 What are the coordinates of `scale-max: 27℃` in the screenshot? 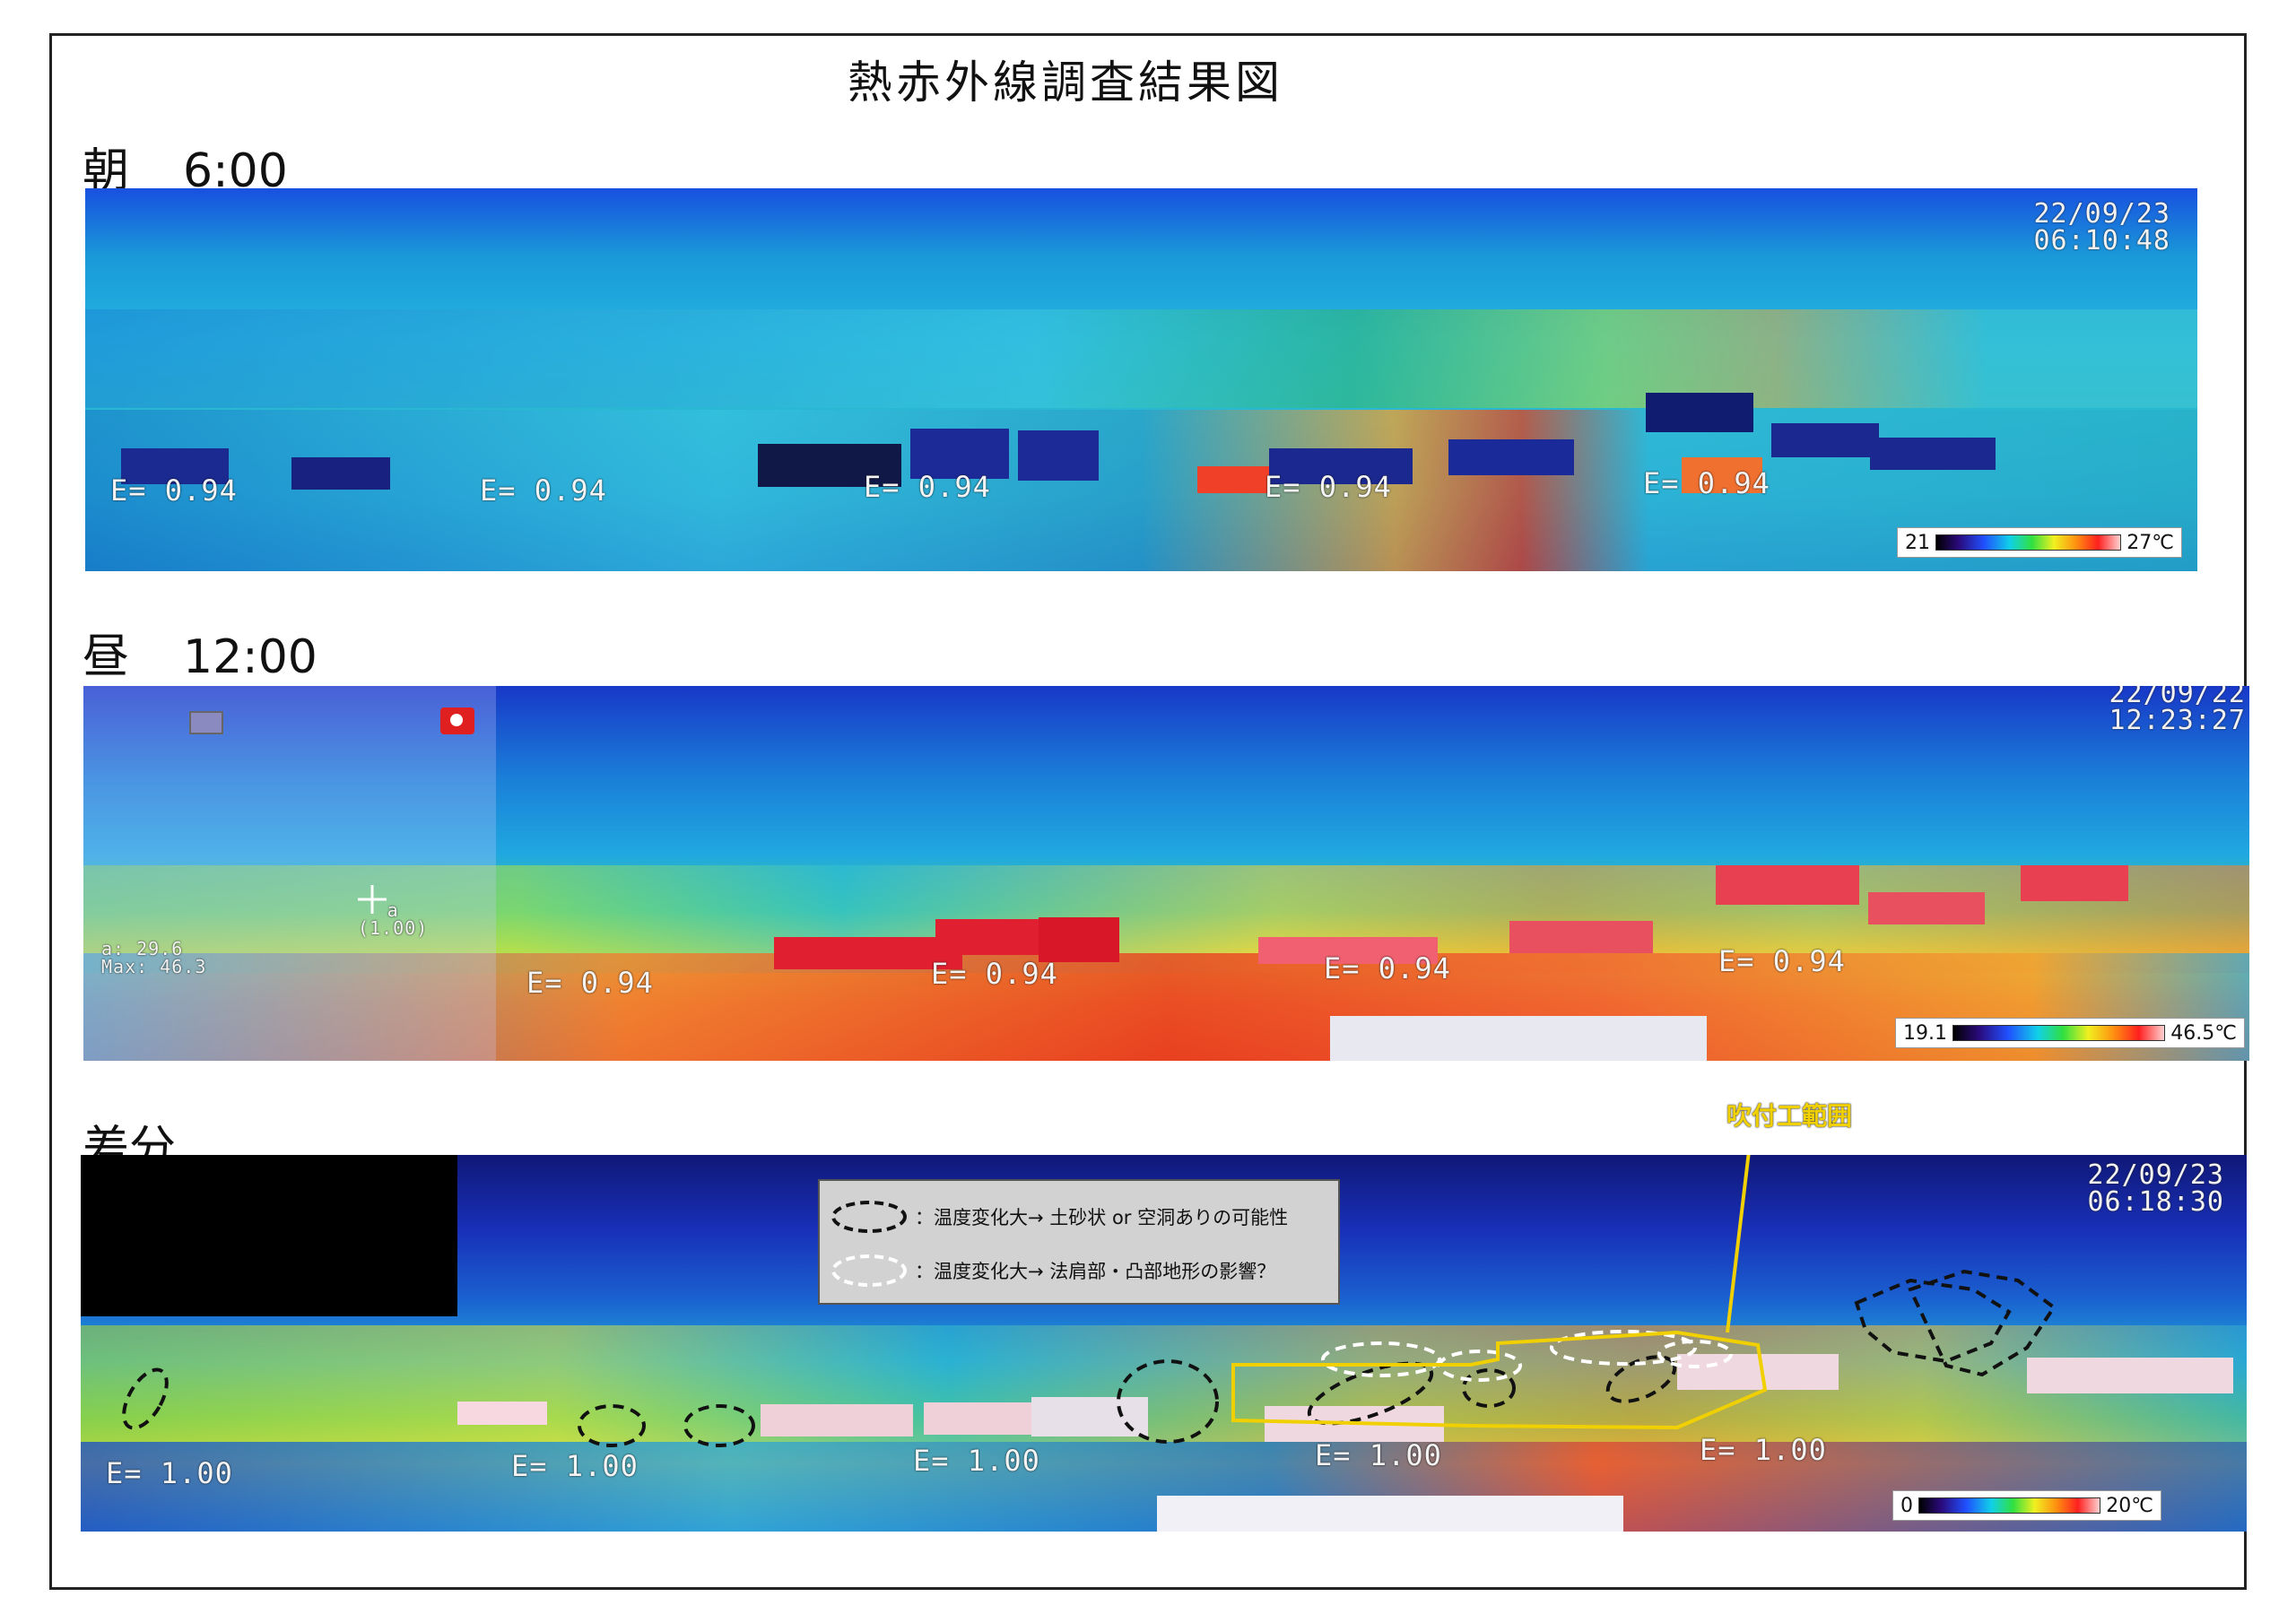 It's located at (2150, 542).